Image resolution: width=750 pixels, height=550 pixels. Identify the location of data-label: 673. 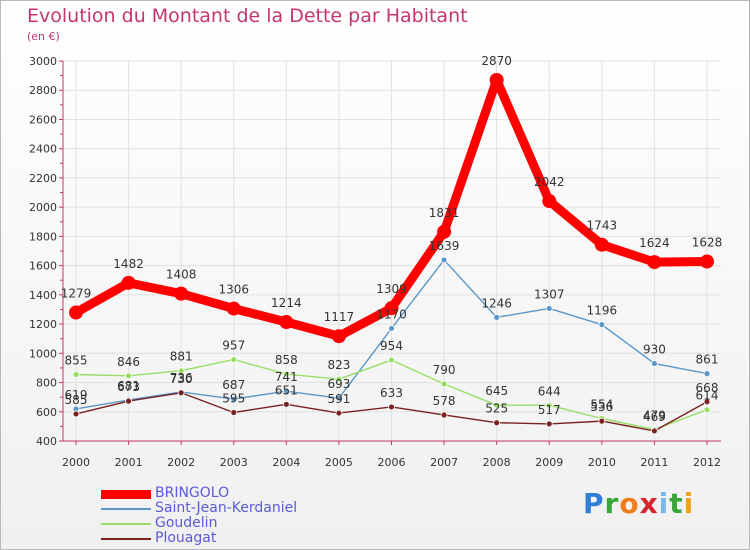
(128, 387).